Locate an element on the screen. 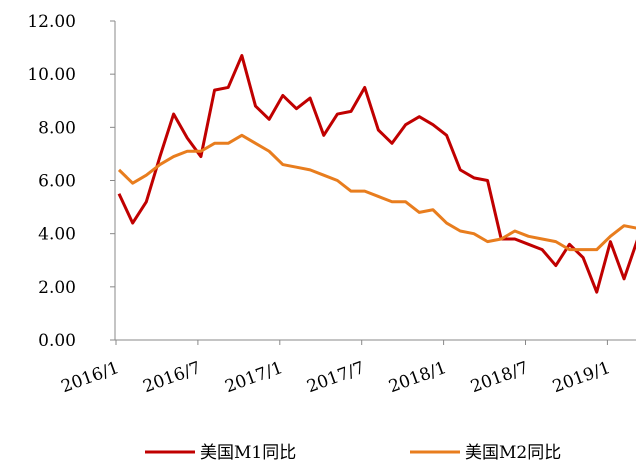 The height and width of the screenshot is (468, 636). x-tick-label: 2019/1 is located at coordinates (581, 377).